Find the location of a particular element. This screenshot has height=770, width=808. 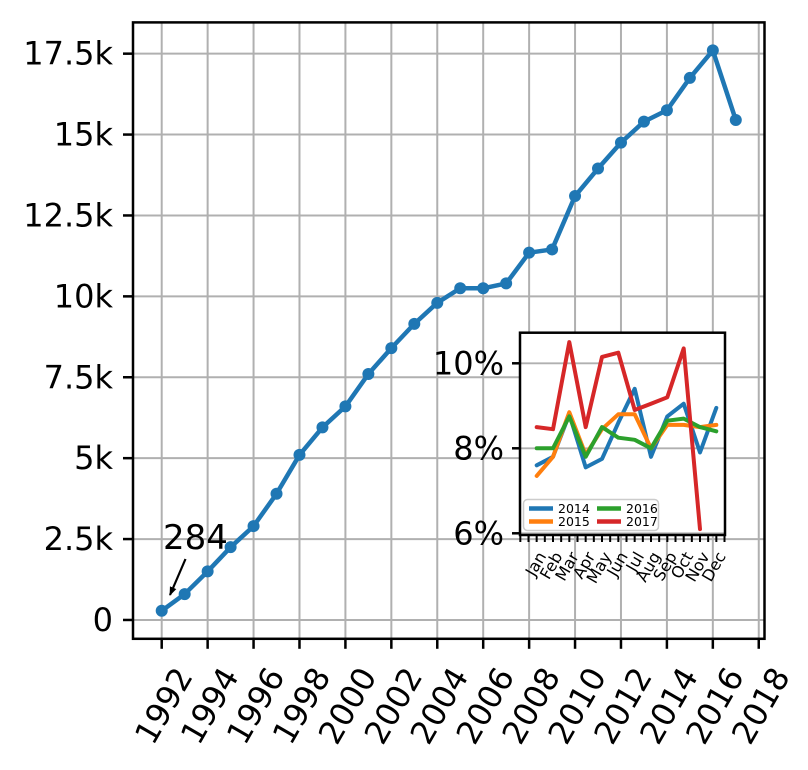

inset-series-line-2017 is located at coordinates (618, 436).